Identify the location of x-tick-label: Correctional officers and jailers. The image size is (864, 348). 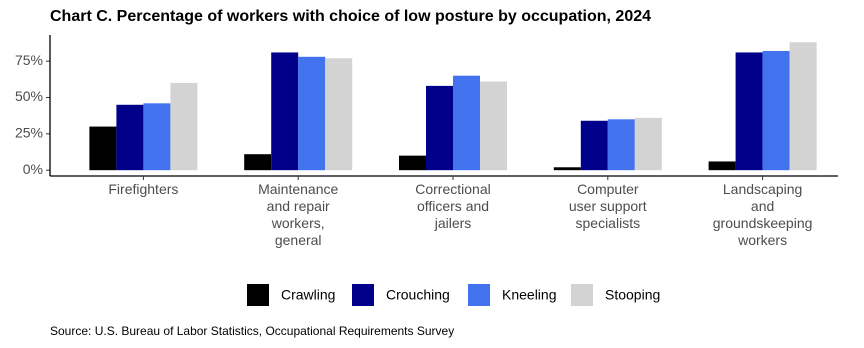
(452, 206).